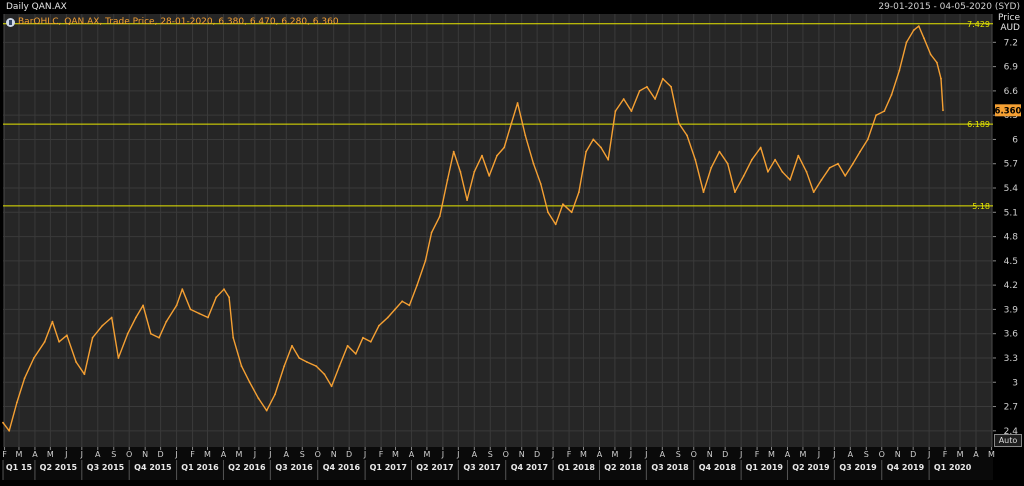  Describe the element at coordinates (1011, 68) in the screenshot. I see `ytick-label: 6.9` at that location.